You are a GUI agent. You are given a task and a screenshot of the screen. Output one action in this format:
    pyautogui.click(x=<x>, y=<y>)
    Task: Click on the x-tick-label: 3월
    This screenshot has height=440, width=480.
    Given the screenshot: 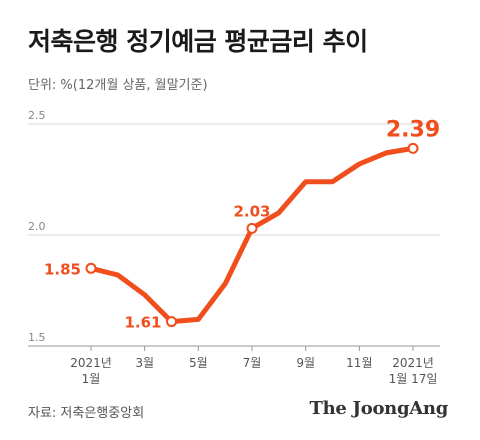 What is the action you would take?
    pyautogui.click(x=144, y=363)
    